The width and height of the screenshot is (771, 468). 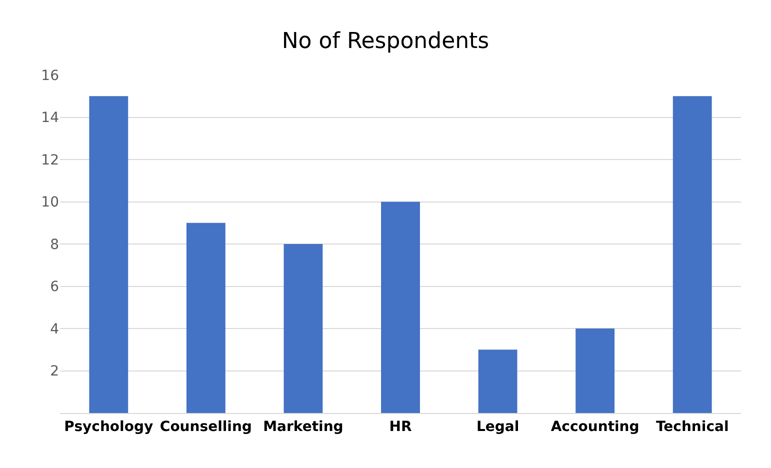 I want to click on x-tick-label: Accounting, so click(x=595, y=426).